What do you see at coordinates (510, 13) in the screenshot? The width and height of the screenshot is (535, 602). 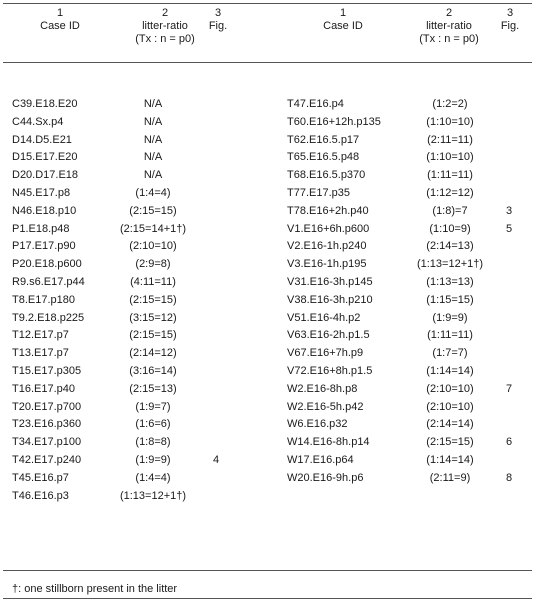 I see `header-number: 3` at bounding box center [510, 13].